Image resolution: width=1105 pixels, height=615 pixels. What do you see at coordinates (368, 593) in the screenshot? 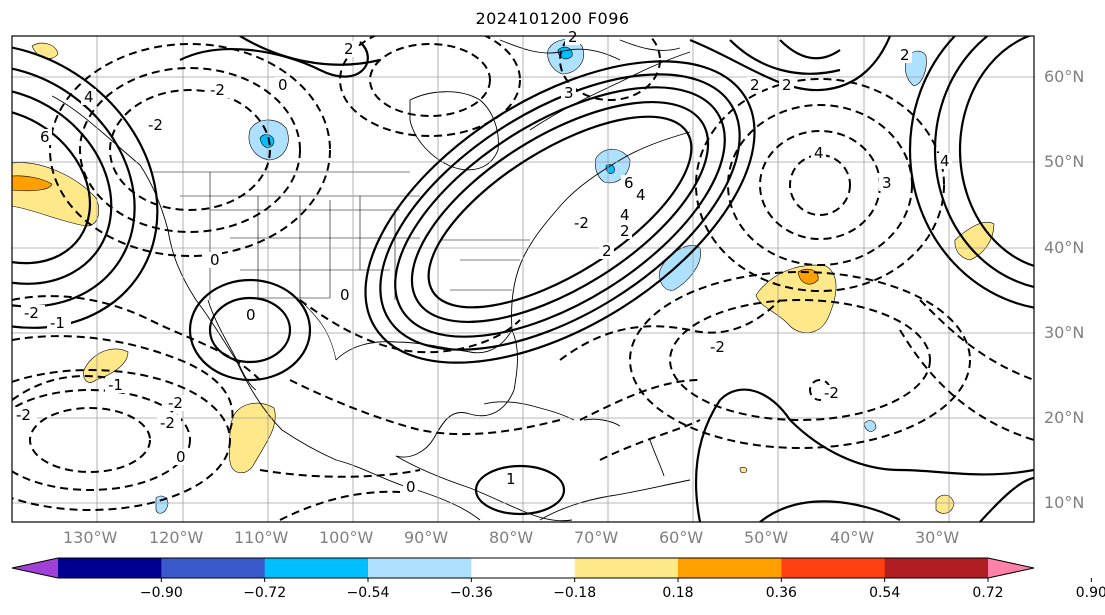
I see `colorbar-tick-label: −0.54` at bounding box center [368, 593].